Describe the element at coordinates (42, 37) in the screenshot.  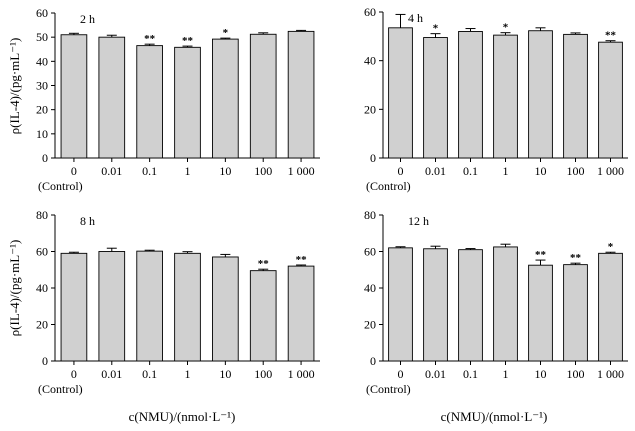
I see `y-tick-label: 50` at that location.